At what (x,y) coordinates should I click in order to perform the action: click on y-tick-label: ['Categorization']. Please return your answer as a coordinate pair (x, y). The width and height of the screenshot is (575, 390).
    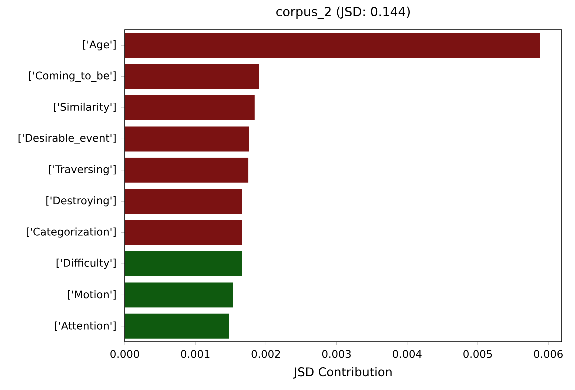
    Looking at the image, I should click on (71, 233).